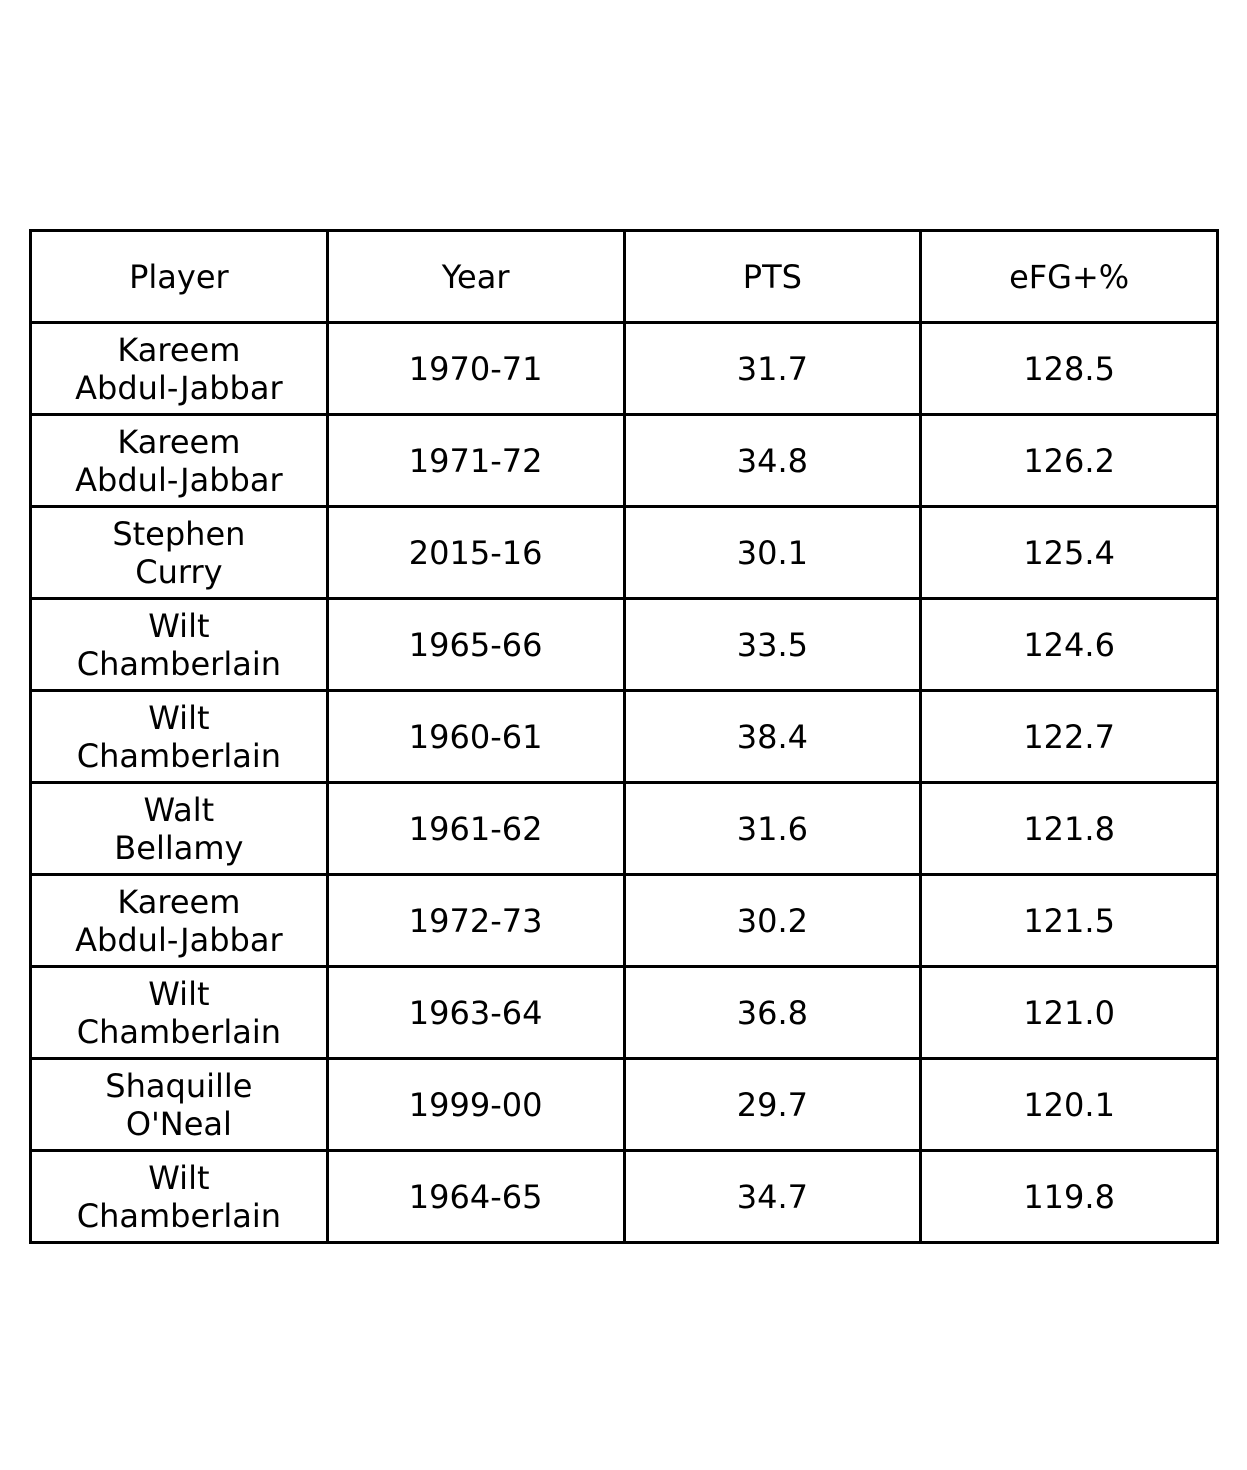 This screenshot has height=1470, width=1247. I want to click on cell-year: 1963-64, so click(475, 1012).